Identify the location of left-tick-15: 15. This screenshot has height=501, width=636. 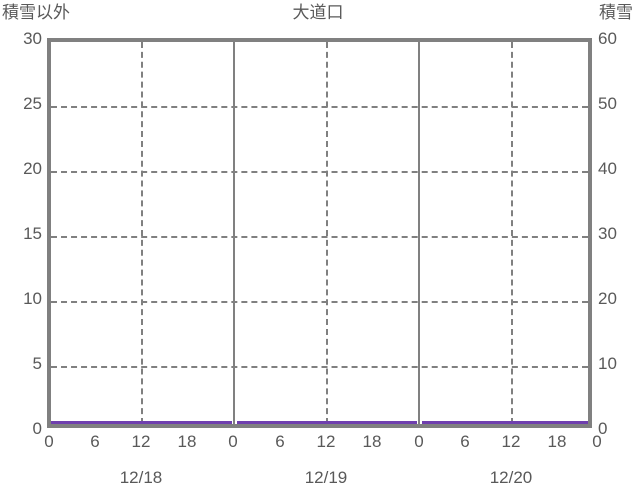
(32, 233).